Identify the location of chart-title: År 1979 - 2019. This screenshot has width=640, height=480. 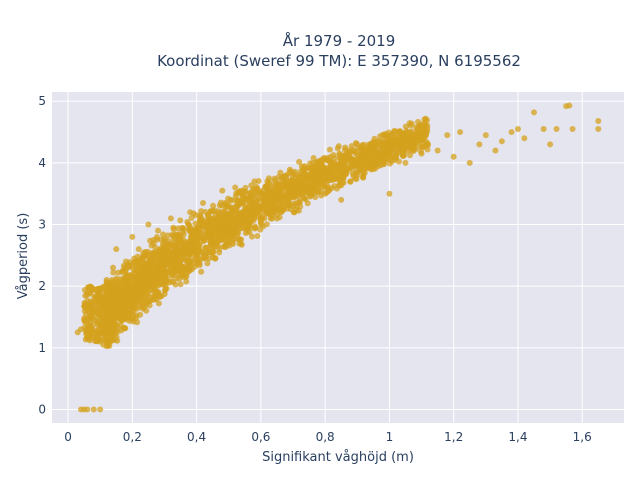
(339, 40).